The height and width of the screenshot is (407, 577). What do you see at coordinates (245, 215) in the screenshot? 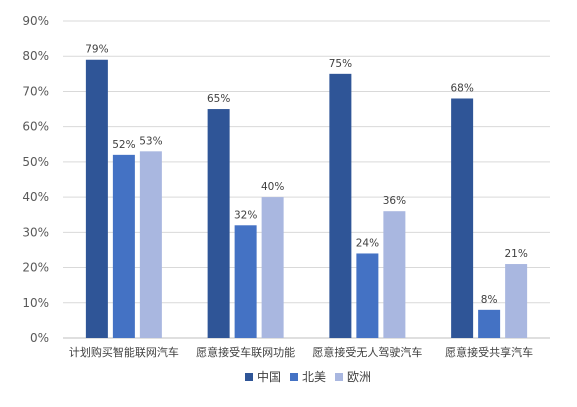
I see `data-label: 32%` at bounding box center [245, 215].